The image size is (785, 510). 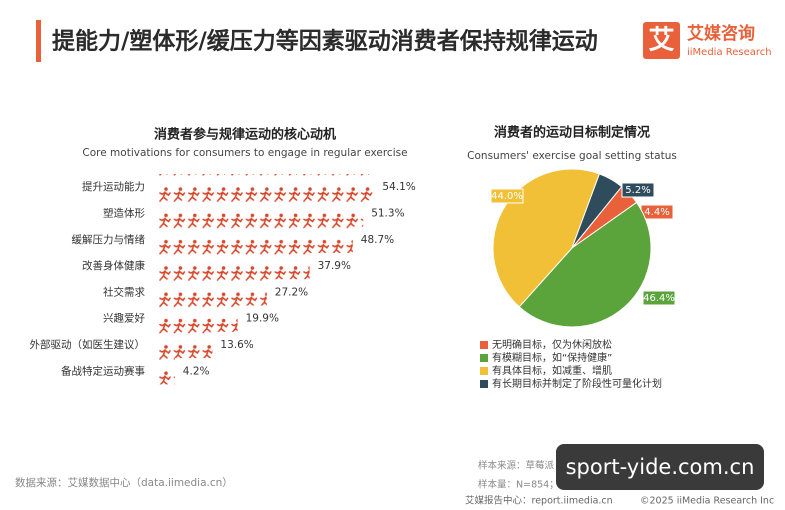 I want to click on value-label: 4.2%, so click(x=196, y=371).